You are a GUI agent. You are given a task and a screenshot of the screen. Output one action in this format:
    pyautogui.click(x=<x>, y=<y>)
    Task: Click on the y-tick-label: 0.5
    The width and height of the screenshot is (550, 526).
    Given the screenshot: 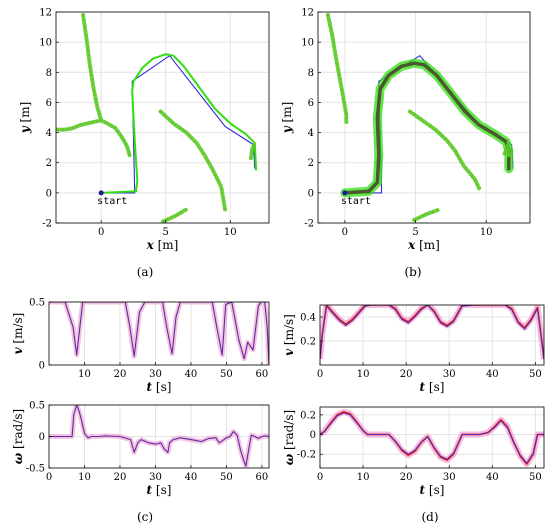 What is the action you would take?
    pyautogui.click(x=37, y=303)
    